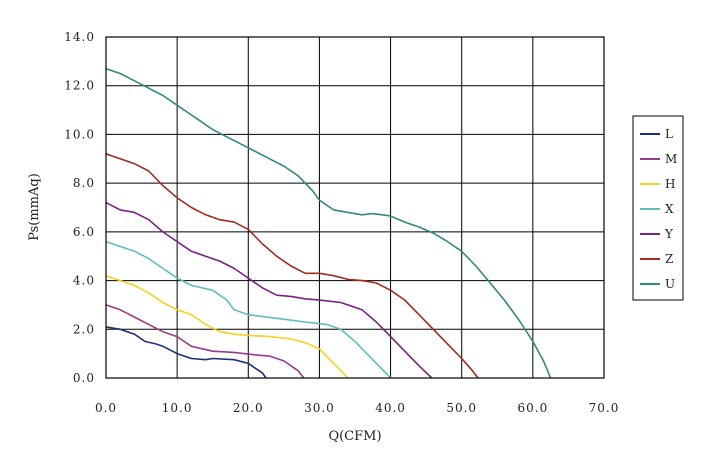  What do you see at coordinates (34, 207) in the screenshot?
I see `y-axis-title: Ps(mmAq)` at bounding box center [34, 207].